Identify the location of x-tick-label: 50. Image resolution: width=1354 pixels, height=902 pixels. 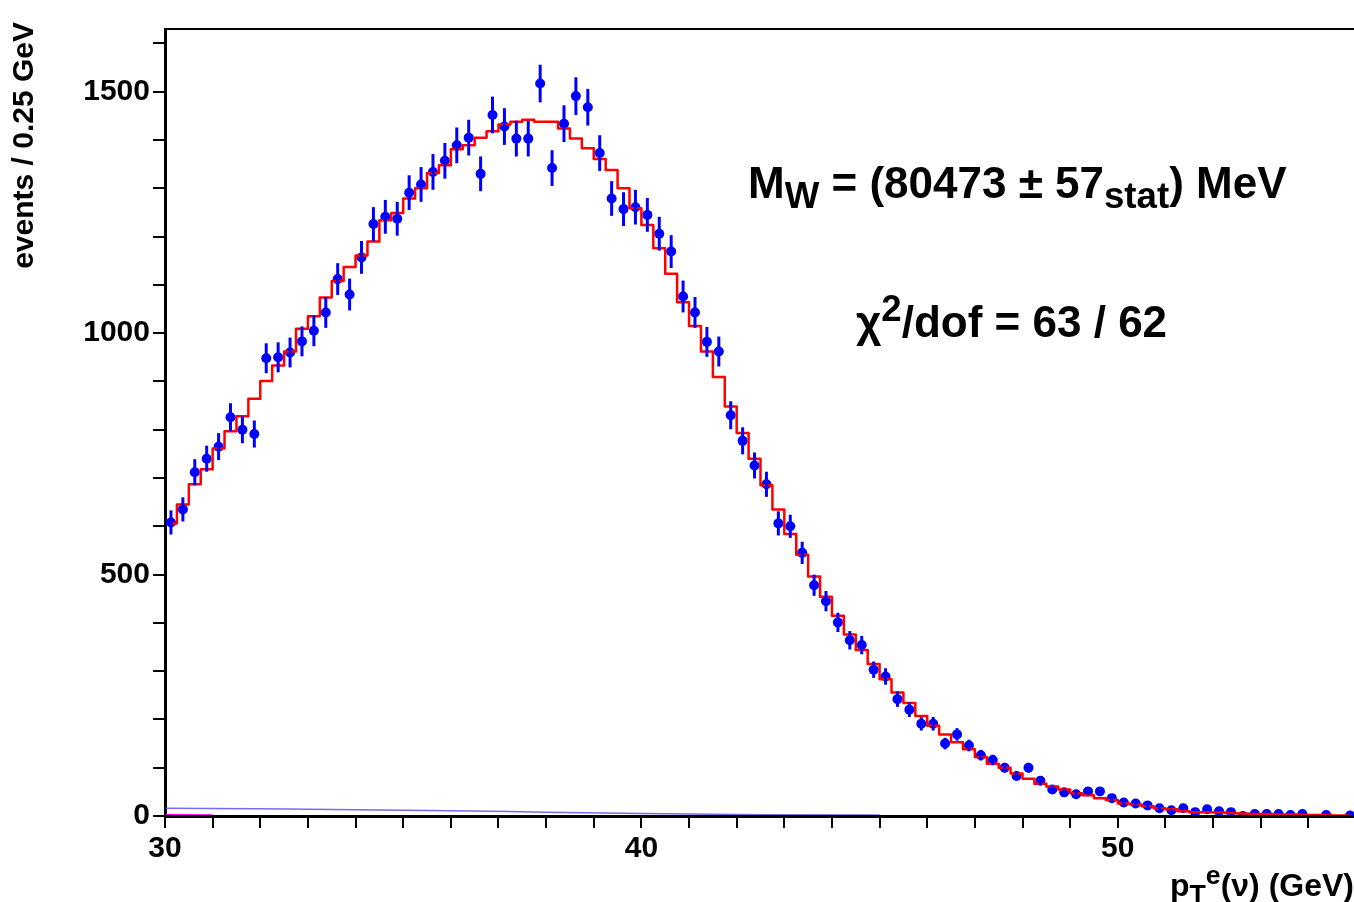
(1118, 847).